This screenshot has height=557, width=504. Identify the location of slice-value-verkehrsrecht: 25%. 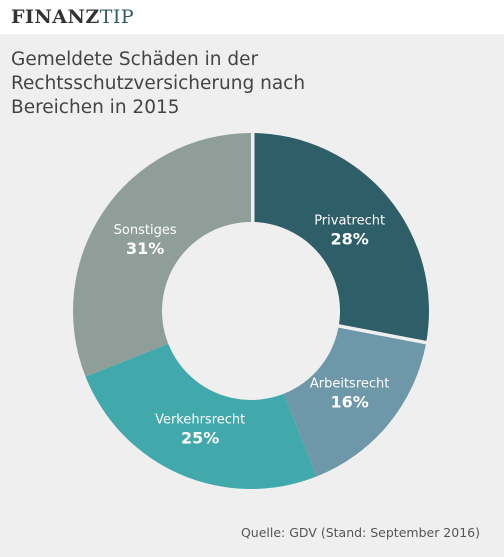
(200, 437).